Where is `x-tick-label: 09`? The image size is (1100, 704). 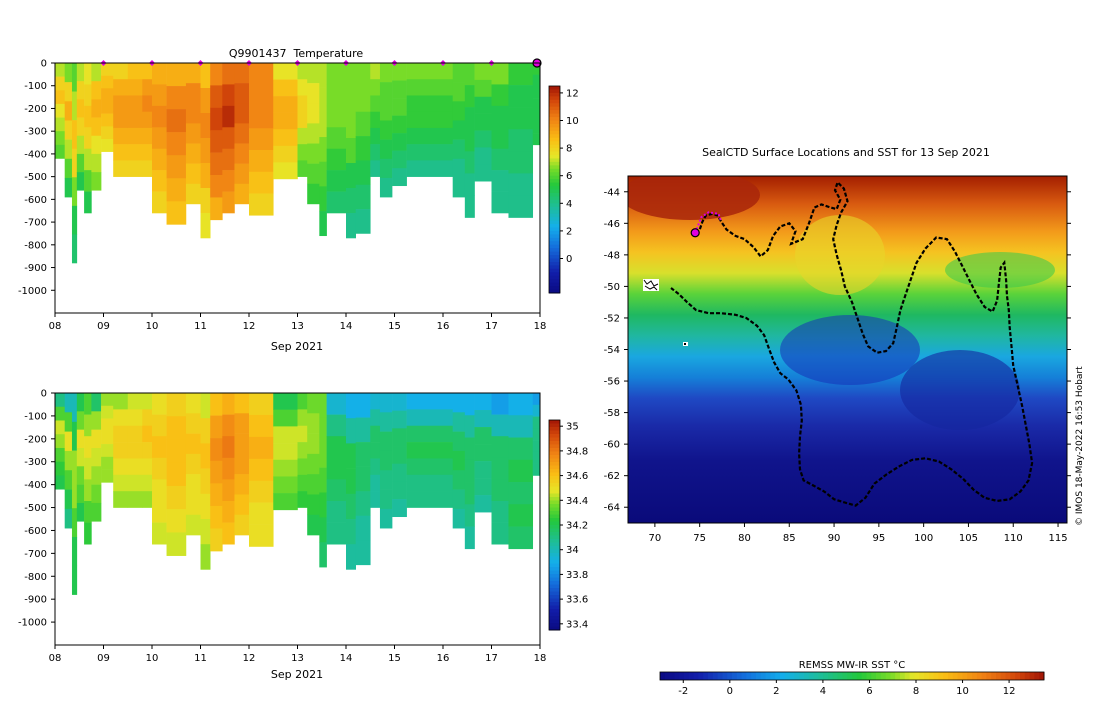
x-tick-label: 09 is located at coordinates (103, 326).